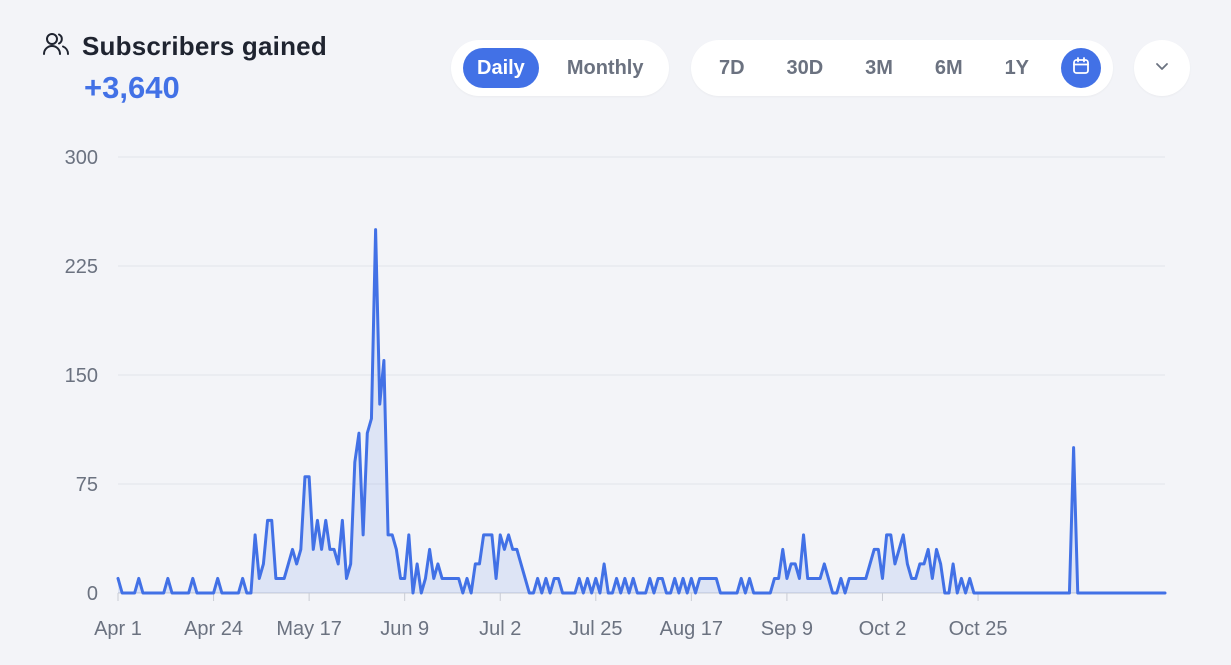 This screenshot has height=665, width=1231. Describe the element at coordinates (132, 87) in the screenshot. I see `total-value: +3,640` at that location.